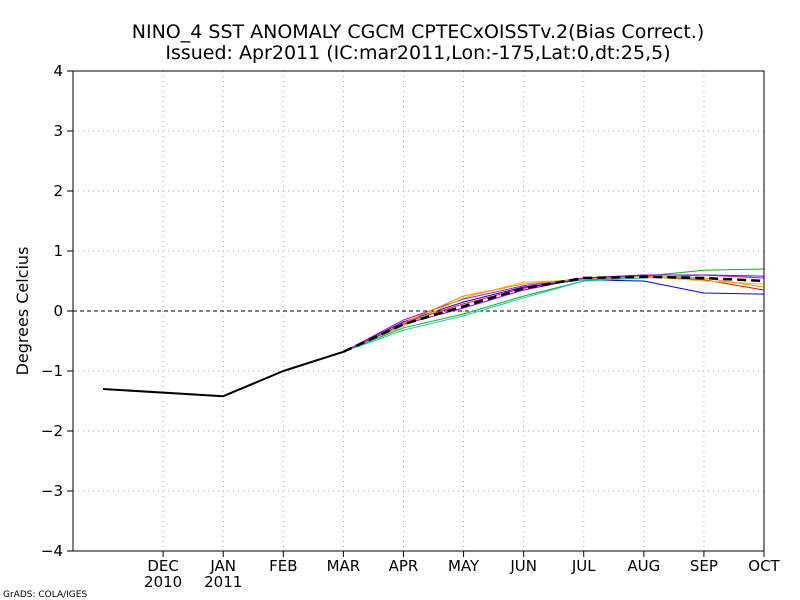 Image resolution: width=800 pixels, height=600 pixels. I want to click on observed-line, so click(223, 374).